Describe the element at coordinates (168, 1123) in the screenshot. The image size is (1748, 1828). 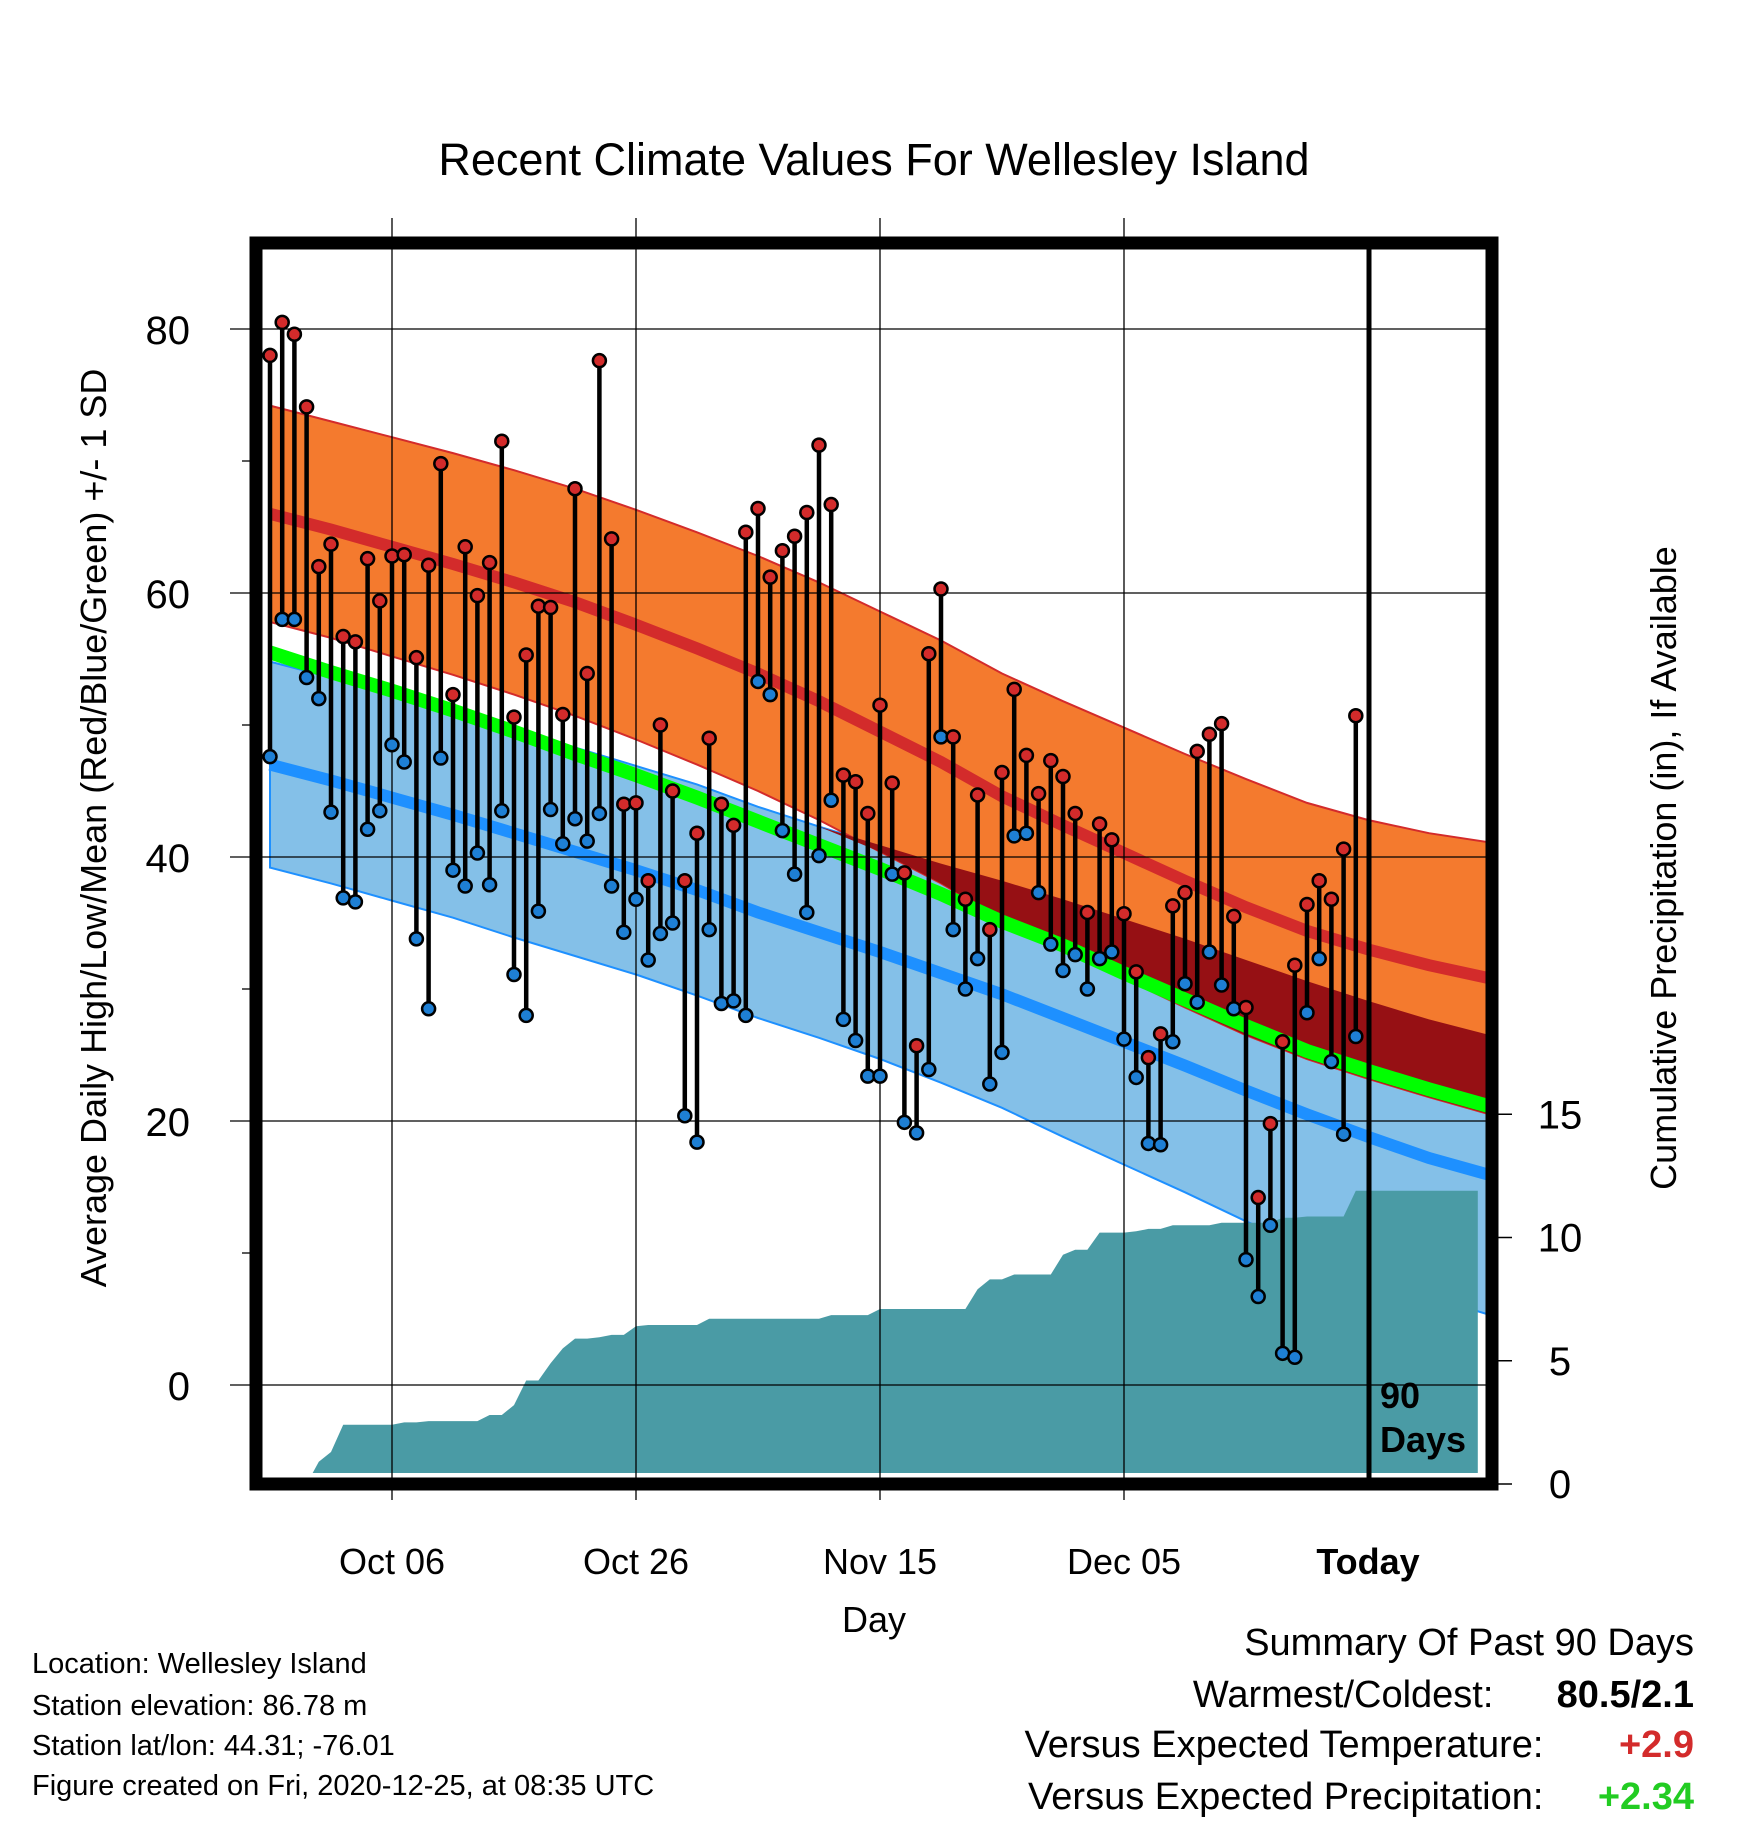
I see `y-tick-label: 20` at that location.